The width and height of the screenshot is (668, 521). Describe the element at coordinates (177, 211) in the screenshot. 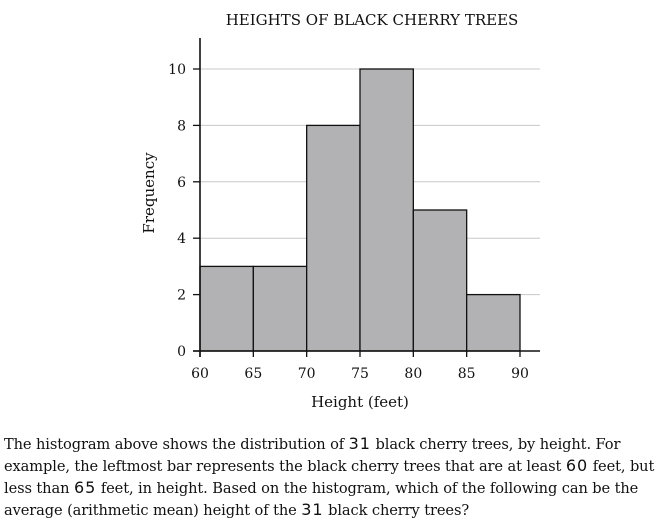

I see `y-tick-labels: 0 2 4 6 8 10` at that location.